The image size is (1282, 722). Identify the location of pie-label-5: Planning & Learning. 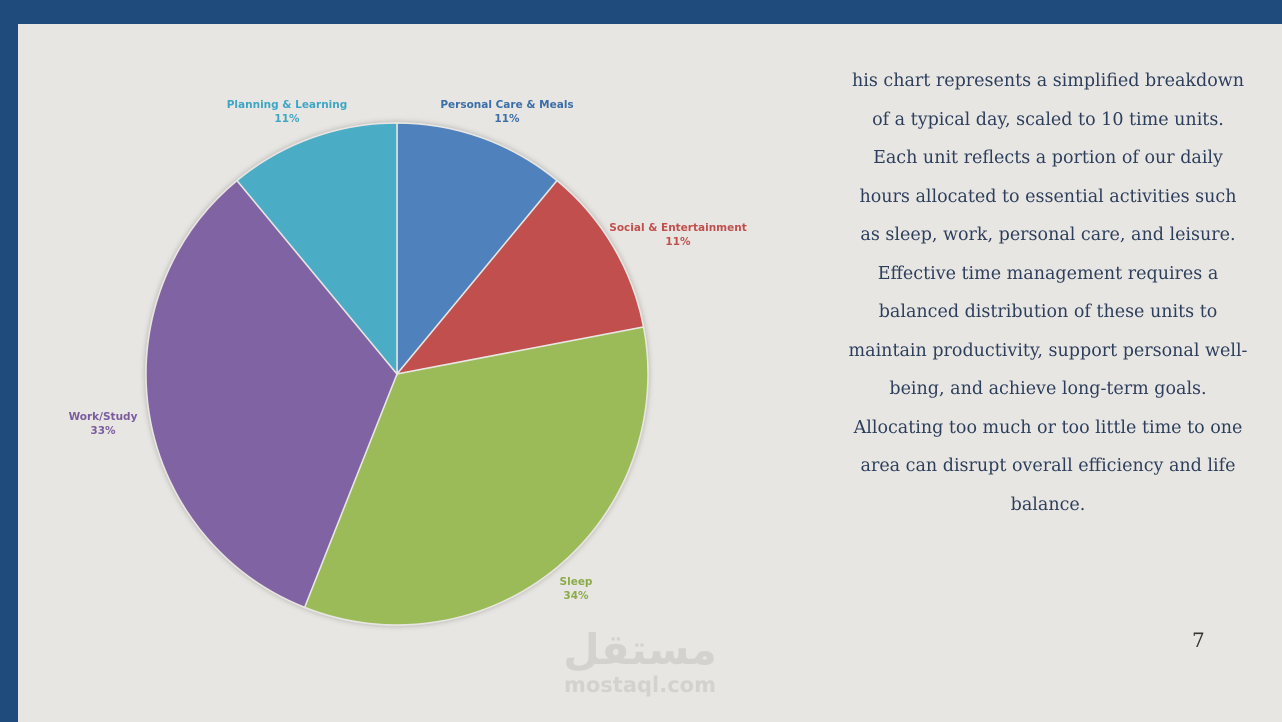
(287, 105).